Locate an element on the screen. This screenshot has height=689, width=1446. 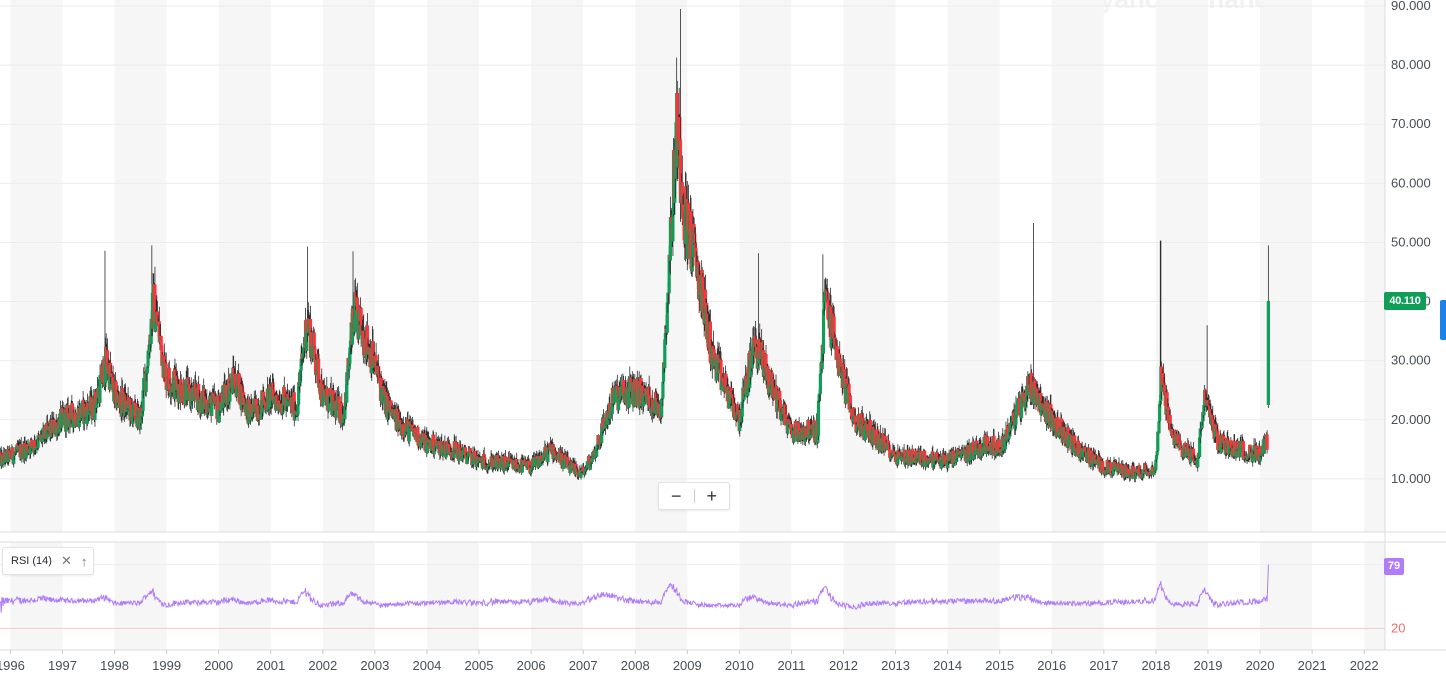
zoom-out-button: − is located at coordinates (676, 496).